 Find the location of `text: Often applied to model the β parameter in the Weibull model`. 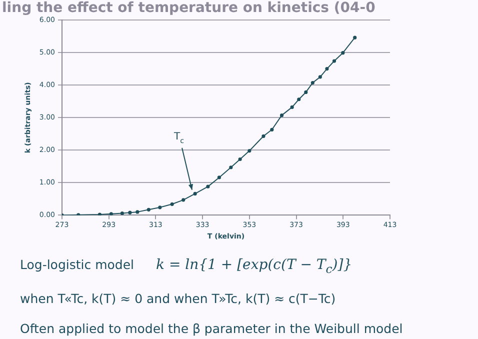

text: Often applied to model the β parameter in the Weibull model is located at coordinates (211, 328).